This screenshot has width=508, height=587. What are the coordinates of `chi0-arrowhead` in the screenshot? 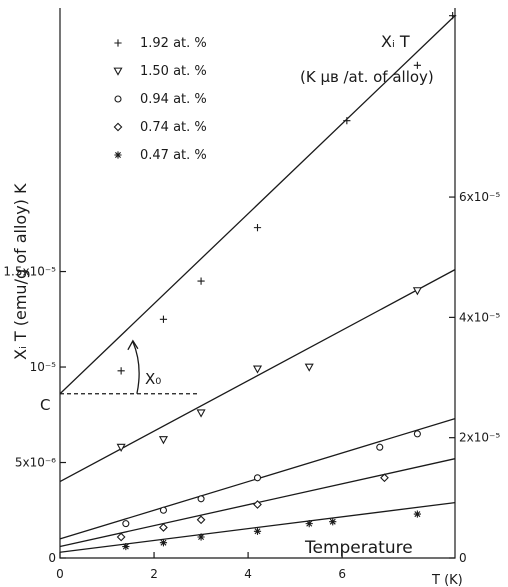 It's located at (133, 345).